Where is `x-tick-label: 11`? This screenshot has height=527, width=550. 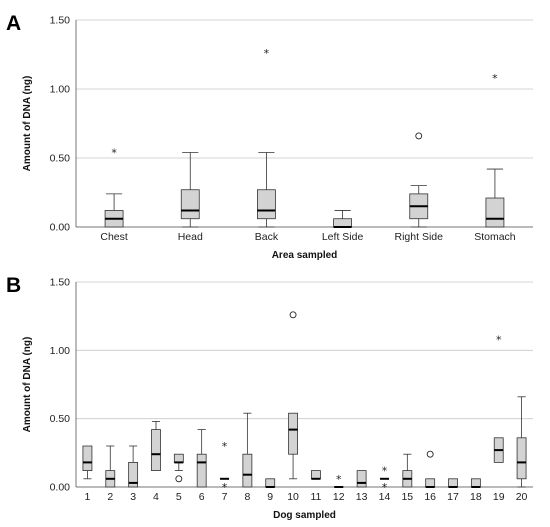 x-tick-label: 11 is located at coordinates (315, 497).